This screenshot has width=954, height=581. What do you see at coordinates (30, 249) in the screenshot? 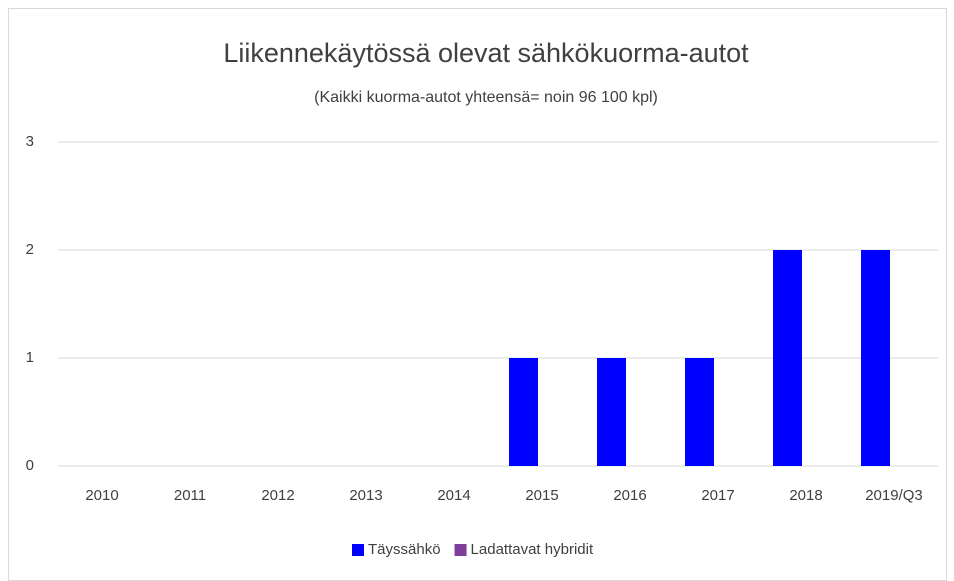
I see `y-tick-label: 2` at bounding box center [30, 249].